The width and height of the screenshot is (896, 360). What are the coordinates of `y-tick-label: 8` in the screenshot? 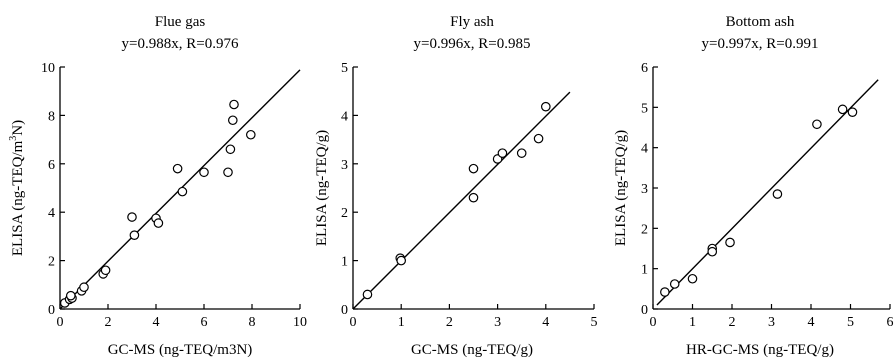 It's located at (51, 116).